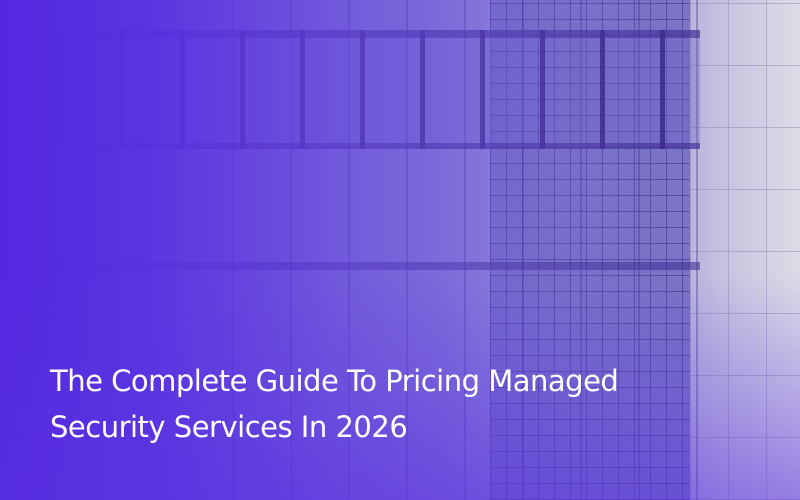 The image size is (800, 500). Describe the element at coordinates (334, 381) in the screenshot. I see `hero-title-line-1: The Complete Guide To Pricing Managed` at that location.